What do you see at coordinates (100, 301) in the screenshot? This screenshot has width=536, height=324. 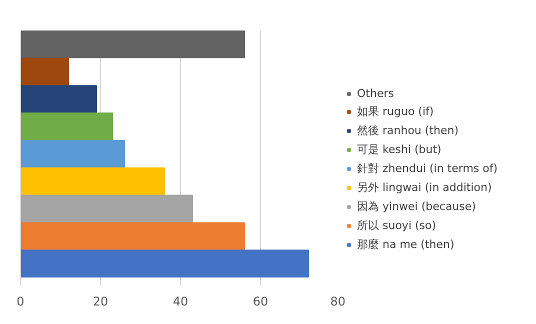 I see `x-tick-label: 20` at bounding box center [100, 301].